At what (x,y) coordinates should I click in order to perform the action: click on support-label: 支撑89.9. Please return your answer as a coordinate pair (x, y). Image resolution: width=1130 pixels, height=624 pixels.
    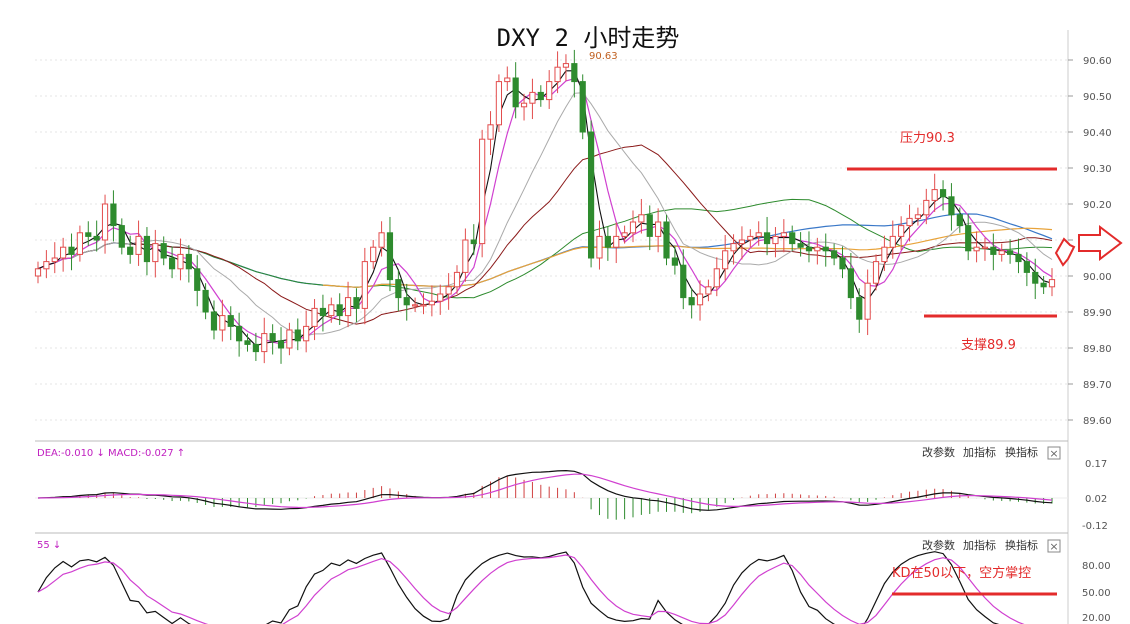
    Looking at the image, I should click on (988, 345).